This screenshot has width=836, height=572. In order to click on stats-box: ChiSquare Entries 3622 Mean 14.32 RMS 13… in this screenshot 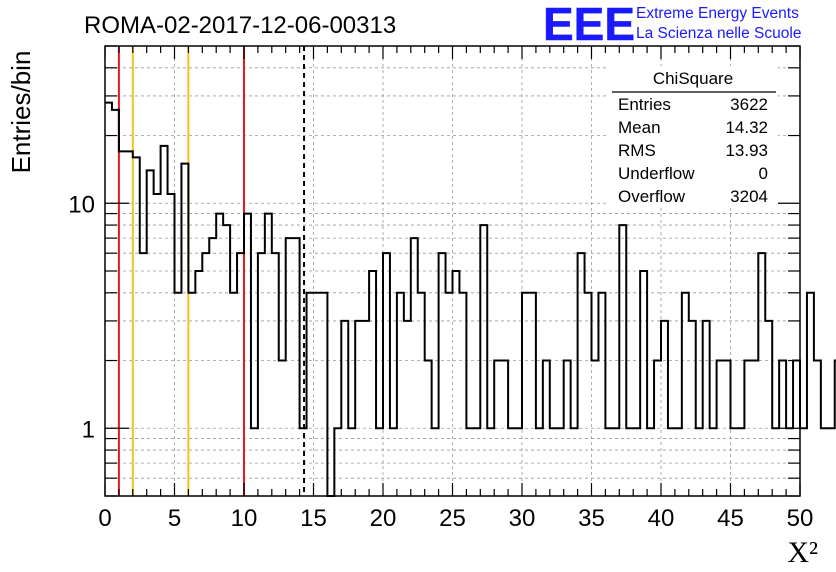, I will do `click(693, 136)`.